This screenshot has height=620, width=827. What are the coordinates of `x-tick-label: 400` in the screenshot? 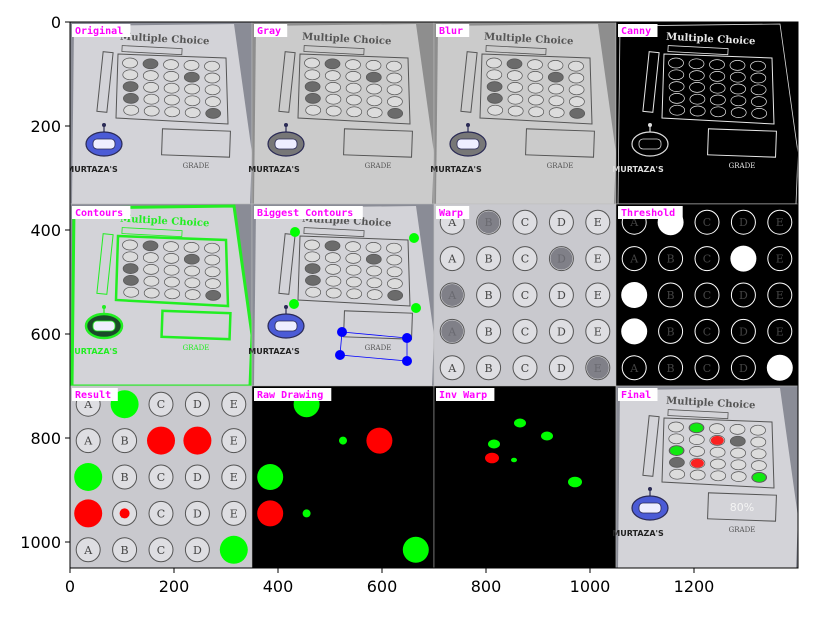 It's located at (278, 586).